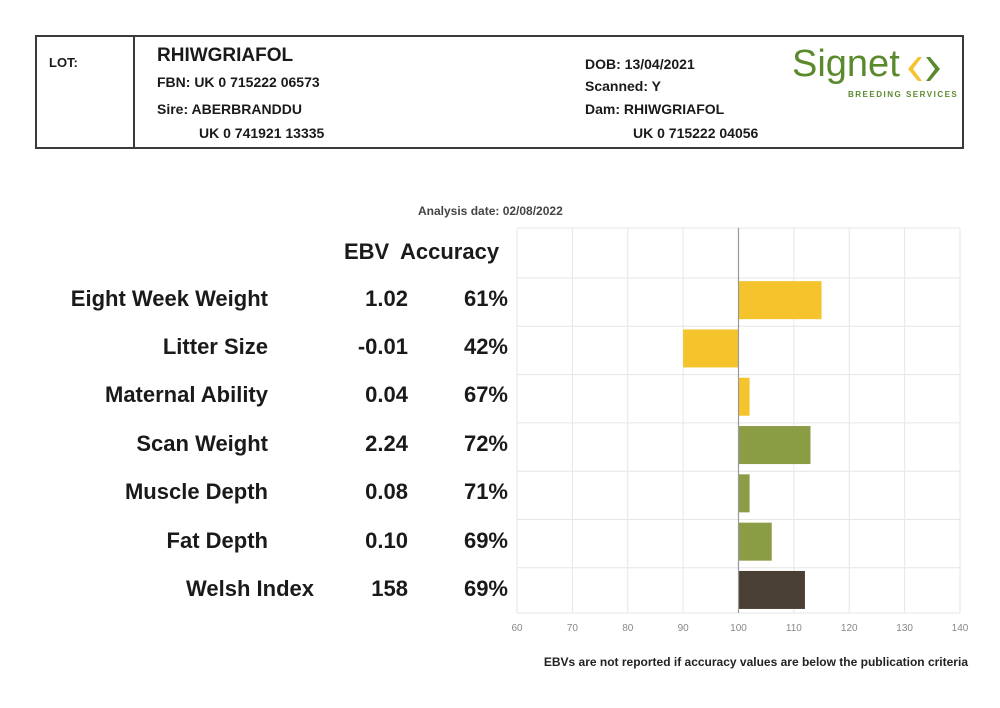 The width and height of the screenshot is (1000, 708). I want to click on lot-divider, so click(134, 92).